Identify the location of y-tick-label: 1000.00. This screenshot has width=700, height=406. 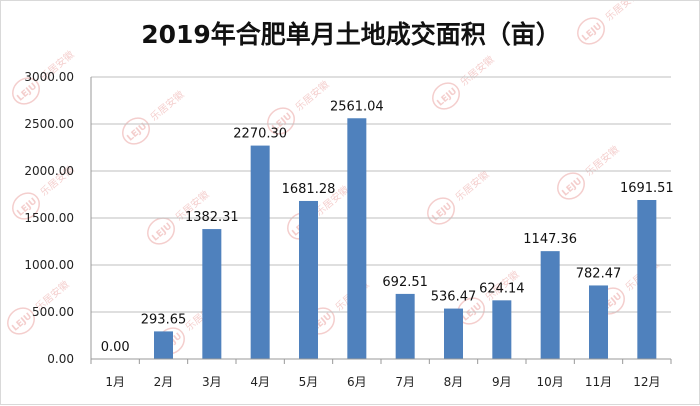
(49, 265).